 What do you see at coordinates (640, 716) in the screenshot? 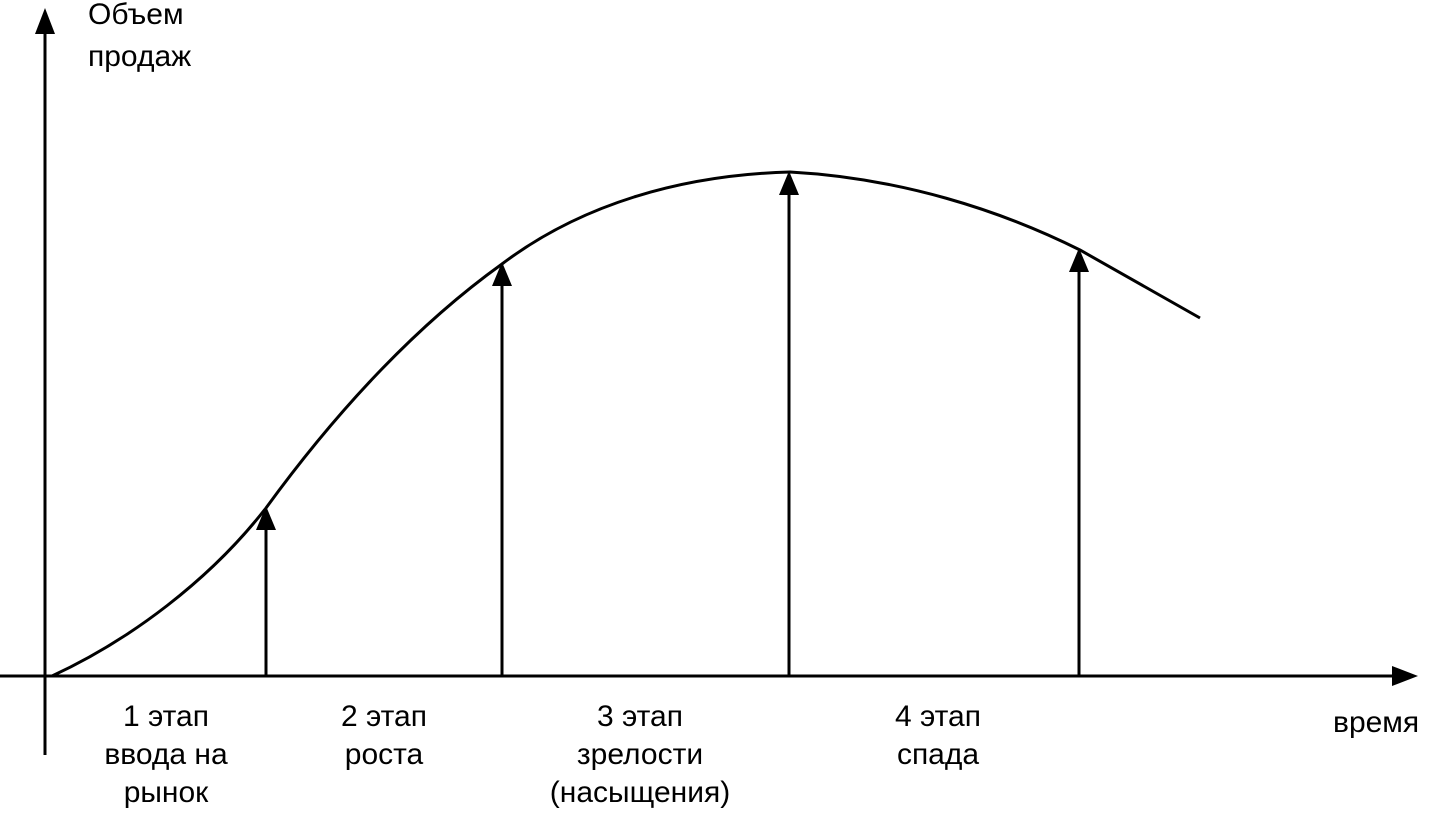
I see `stage-3-line-1: 3 этап` at bounding box center [640, 716].